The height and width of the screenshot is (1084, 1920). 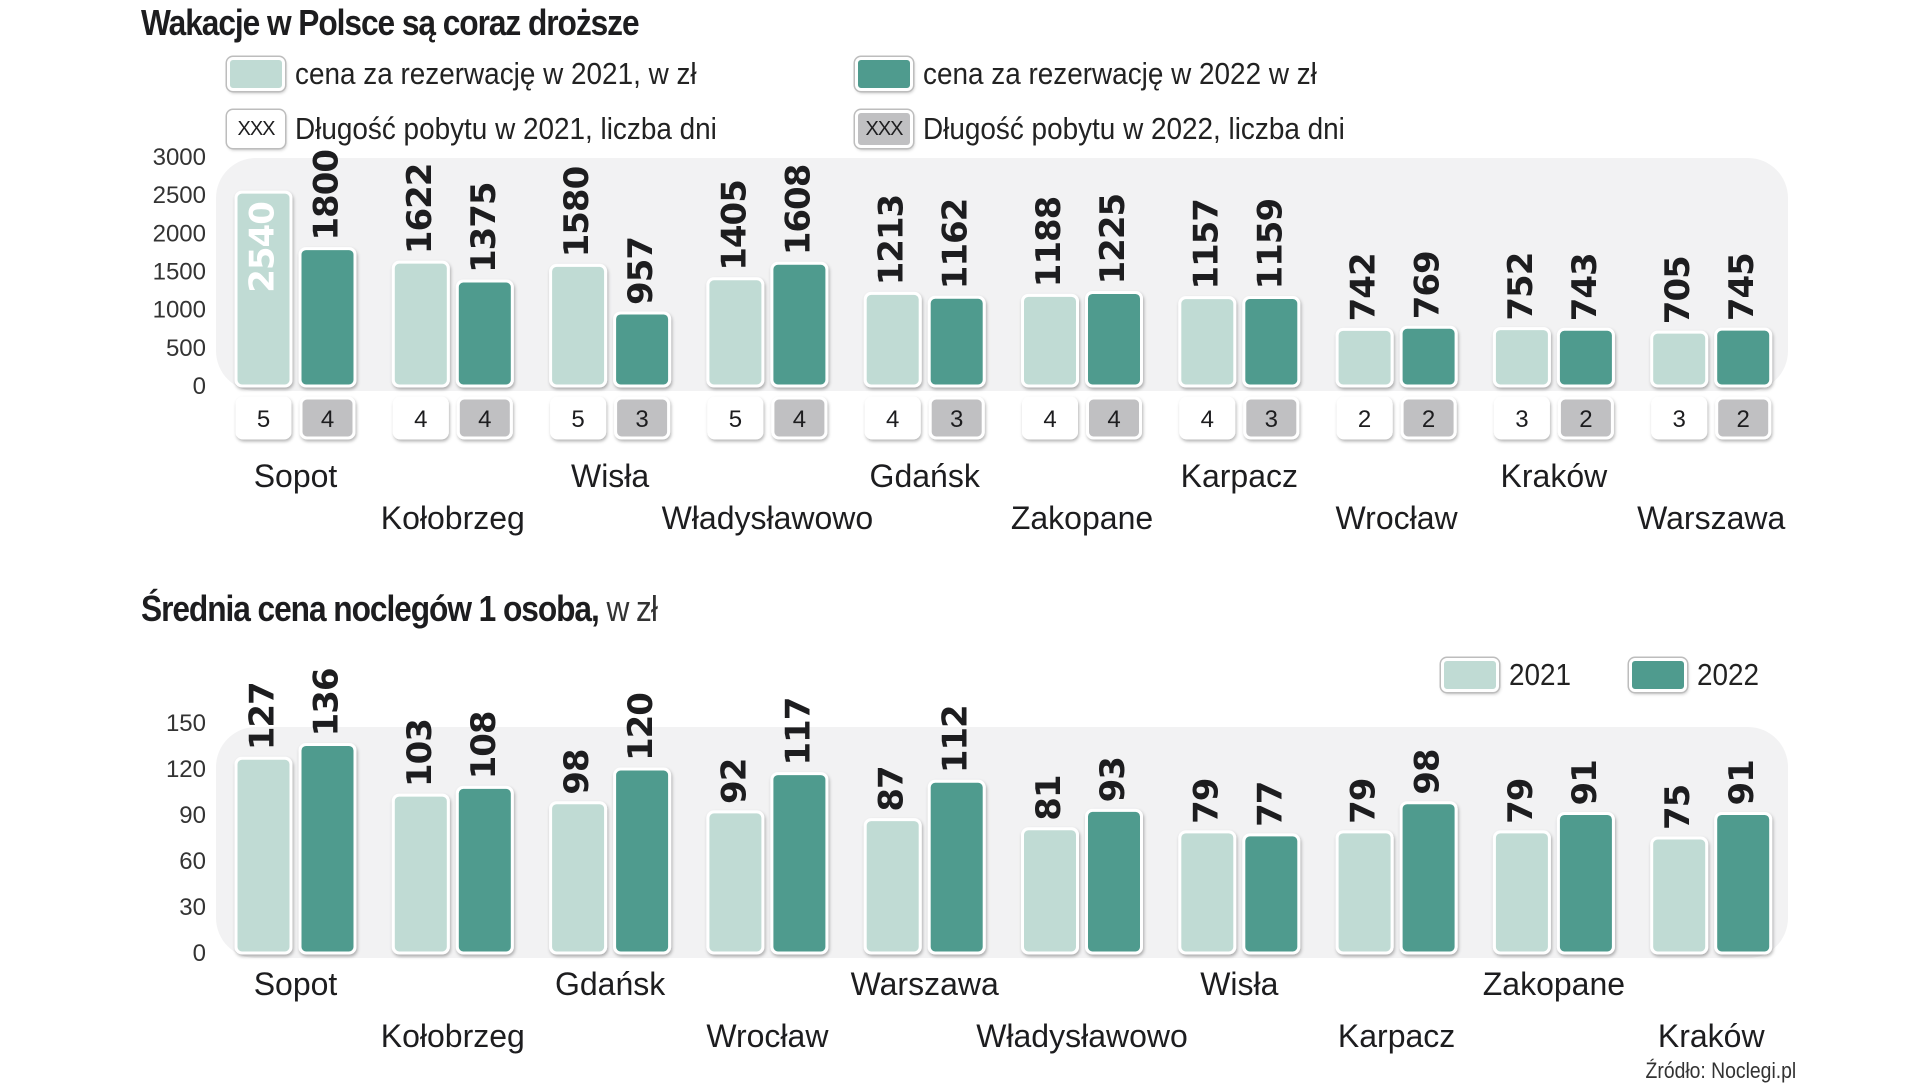 I want to click on legend-swatch-2021, so click(x=256, y=74).